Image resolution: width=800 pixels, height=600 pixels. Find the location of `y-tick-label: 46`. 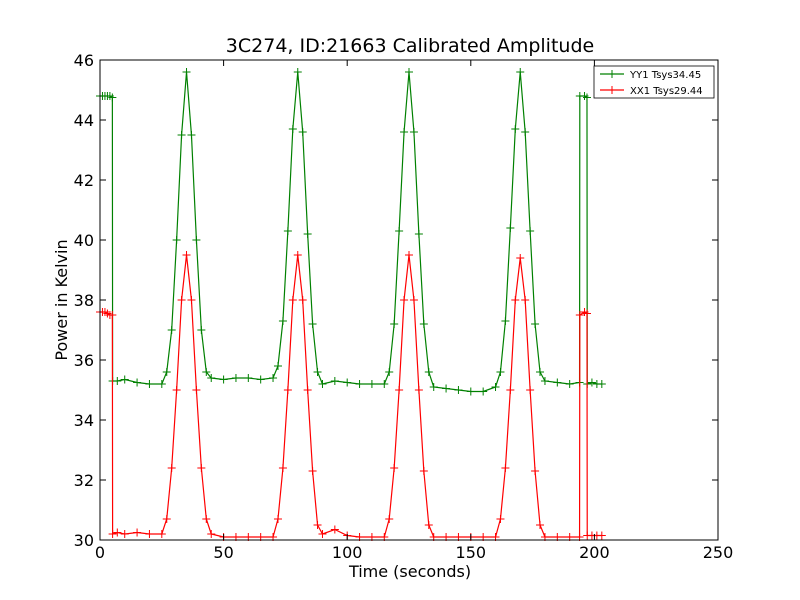

y-tick-label: 46 is located at coordinates (84, 60).